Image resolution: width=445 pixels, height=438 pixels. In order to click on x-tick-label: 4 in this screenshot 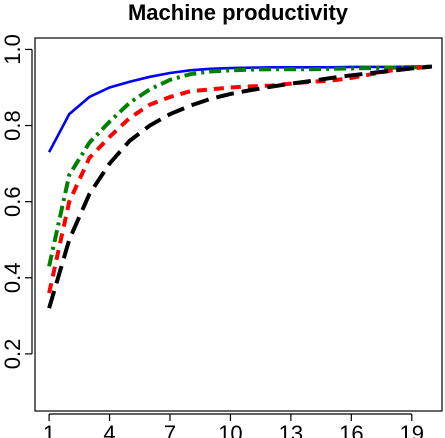, I will do `click(109, 429)`.